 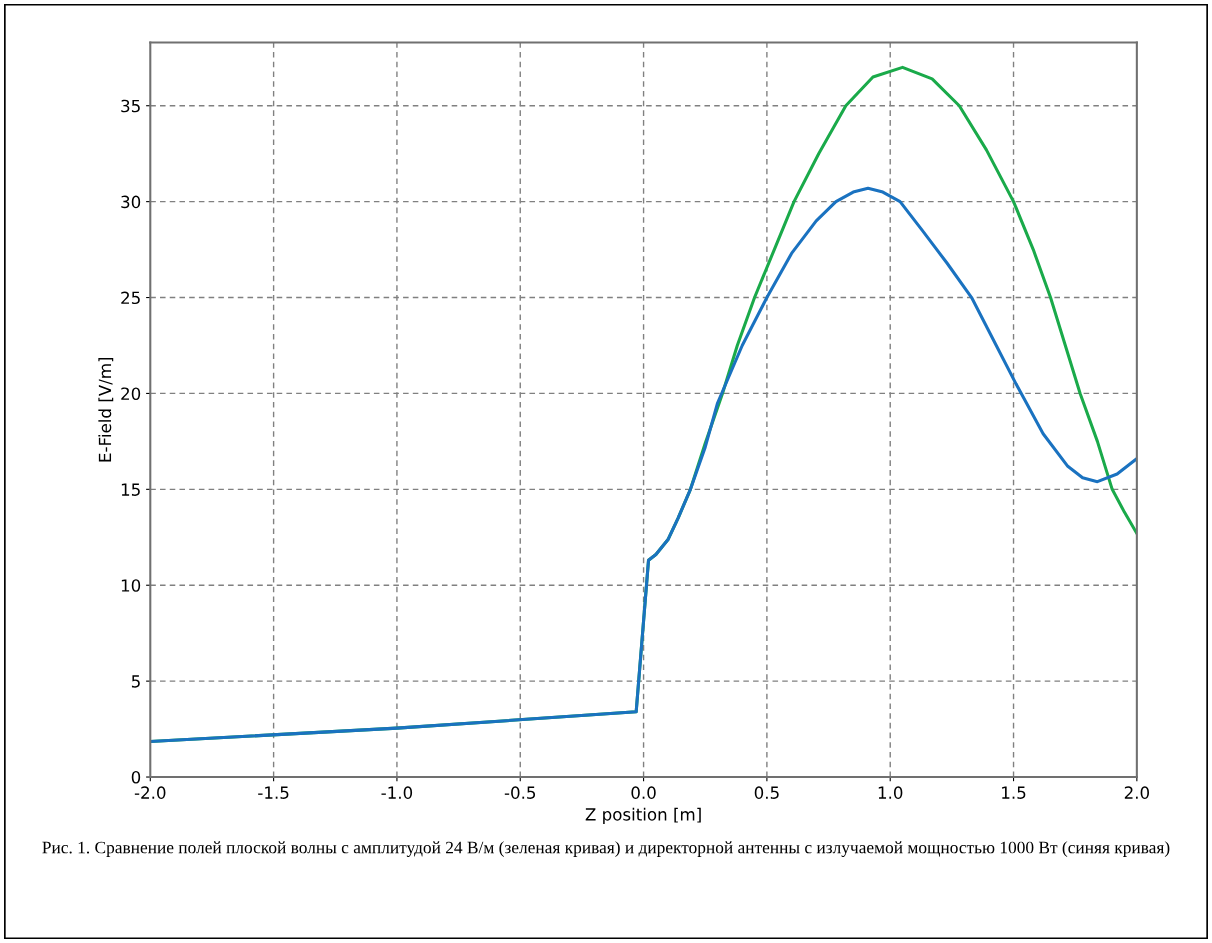 What do you see at coordinates (130, 106) in the screenshot?
I see `y-tick-label: 35` at bounding box center [130, 106].